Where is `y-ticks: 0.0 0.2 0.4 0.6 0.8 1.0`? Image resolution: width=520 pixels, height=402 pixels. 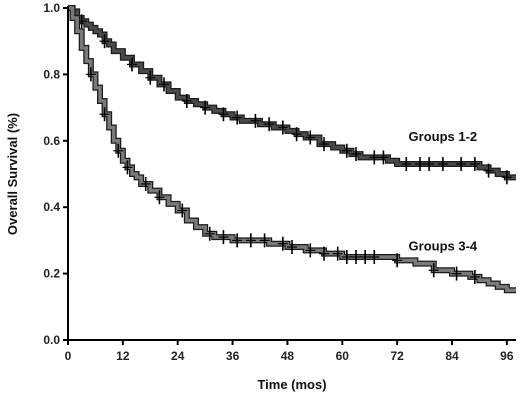 y-ticks: 0.0 0.2 0.4 0.6 0.8 1.0 is located at coordinates (55, 174).